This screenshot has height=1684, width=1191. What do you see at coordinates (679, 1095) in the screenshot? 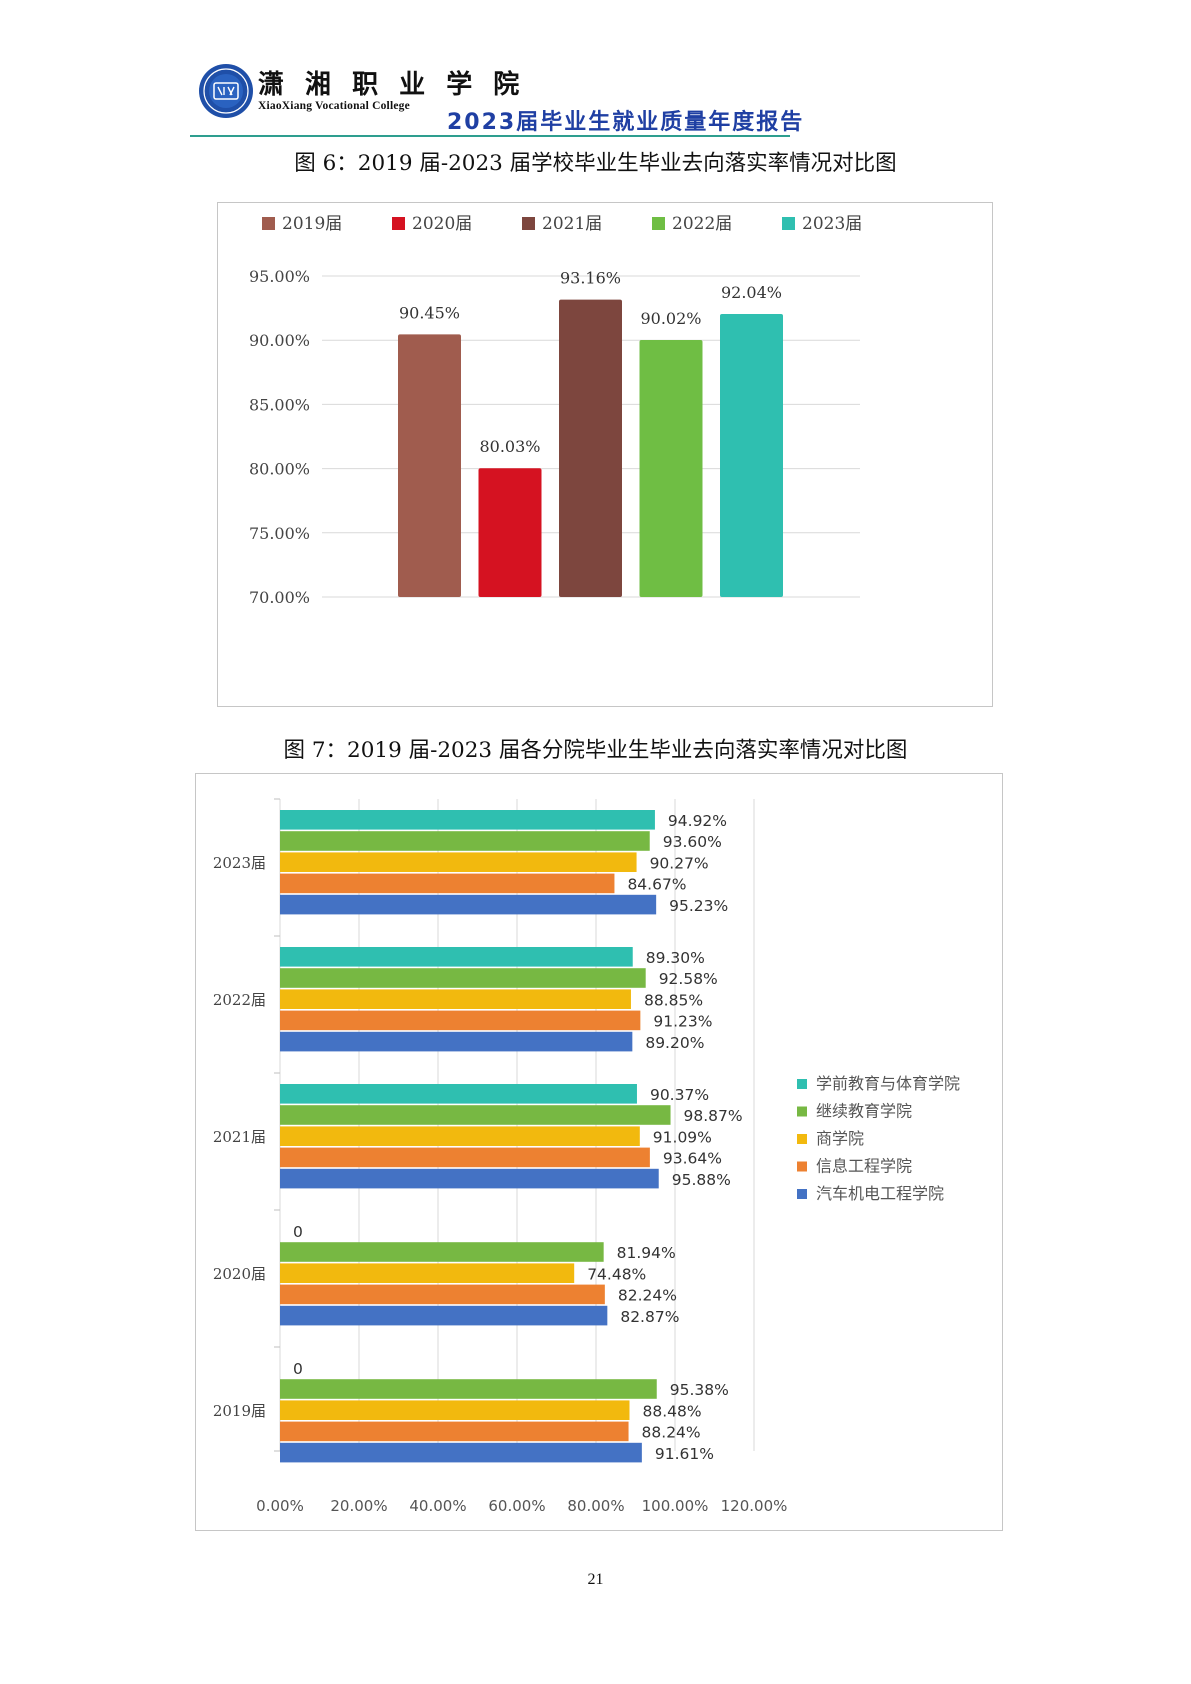
I see `data-label: 90.37%` at bounding box center [679, 1095].